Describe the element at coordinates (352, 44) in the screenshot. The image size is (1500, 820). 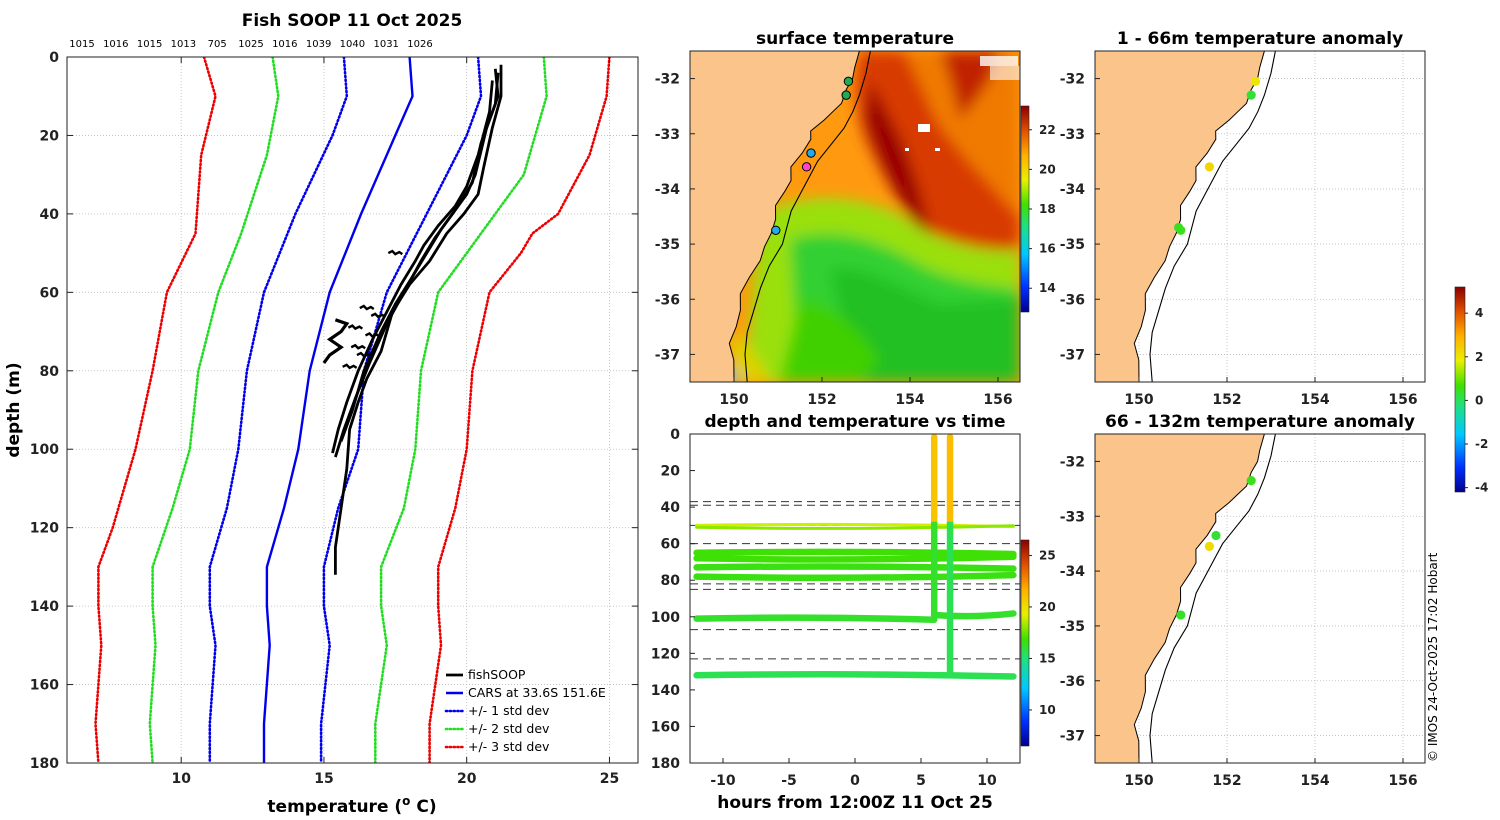
I see `station-id-label: 1040` at that location.